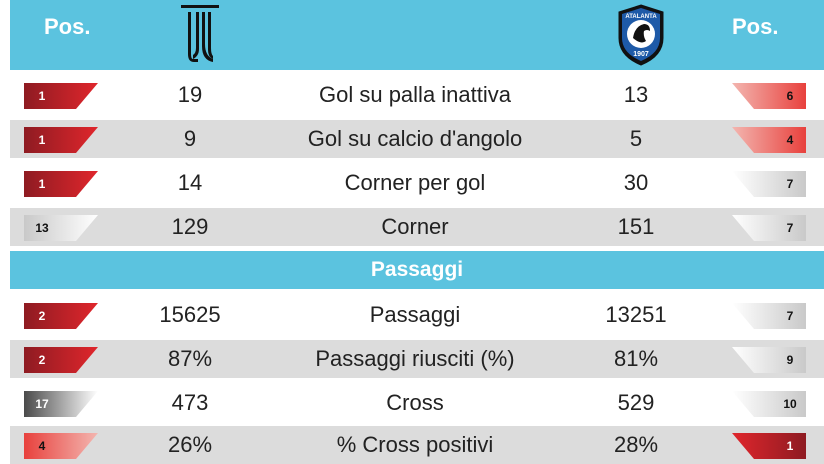 This screenshot has height=464, width=824. I want to click on stat-label: Gol su palla inattiva, so click(415, 94).